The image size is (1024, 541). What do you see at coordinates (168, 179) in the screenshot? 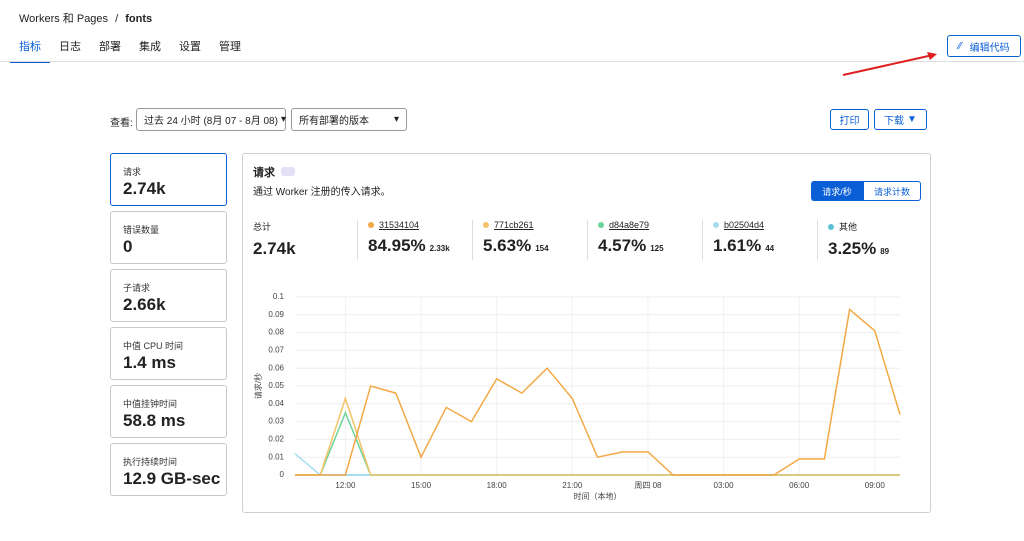
I see `metric-card: 请求 2.74k` at bounding box center [168, 179].